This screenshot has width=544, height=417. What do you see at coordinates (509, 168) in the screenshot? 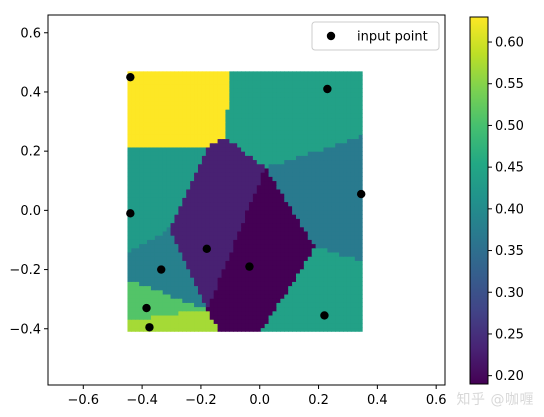
I see `colorbar-tick-label: 0.45` at bounding box center [509, 168].